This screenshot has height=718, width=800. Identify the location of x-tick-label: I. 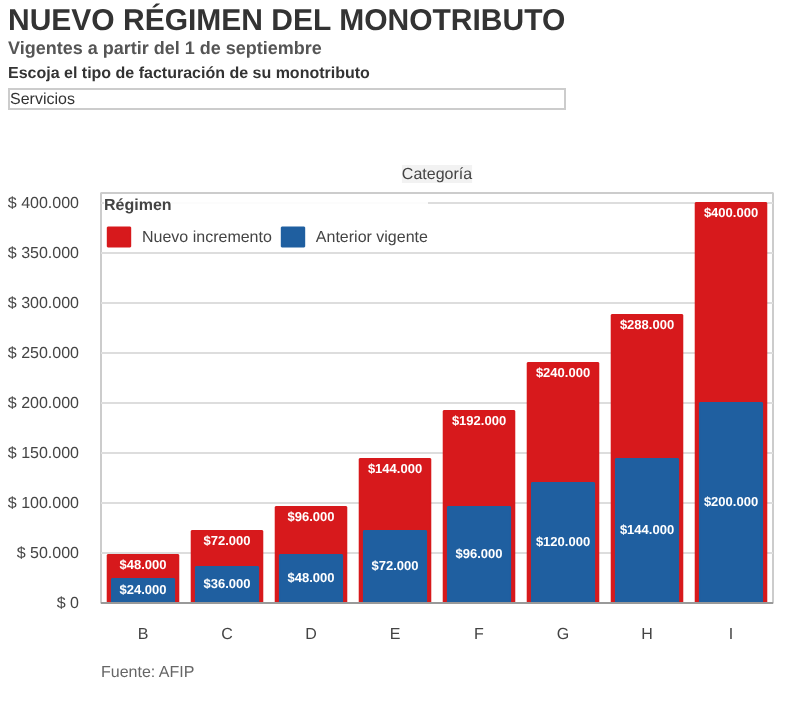
(731, 634).